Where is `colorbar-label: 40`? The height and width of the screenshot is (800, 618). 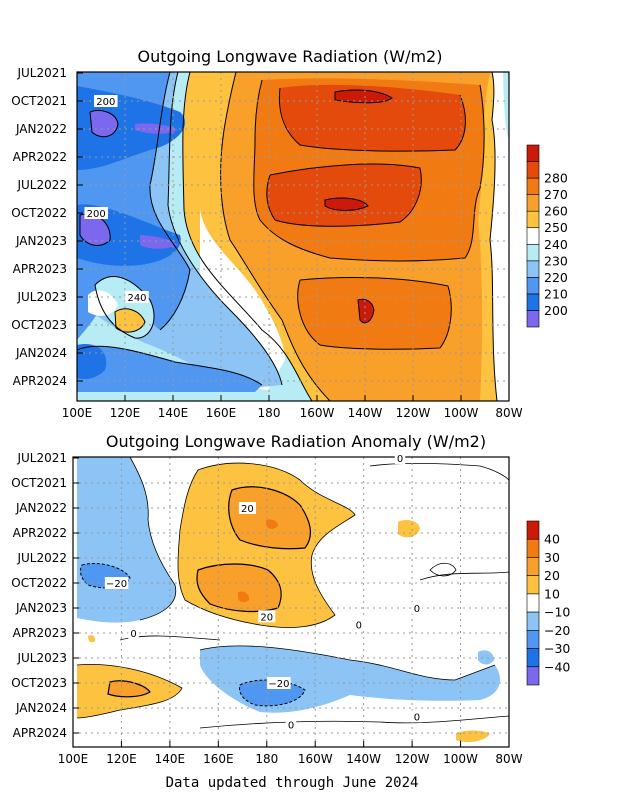
colorbar-label: 40 is located at coordinates (552, 539).